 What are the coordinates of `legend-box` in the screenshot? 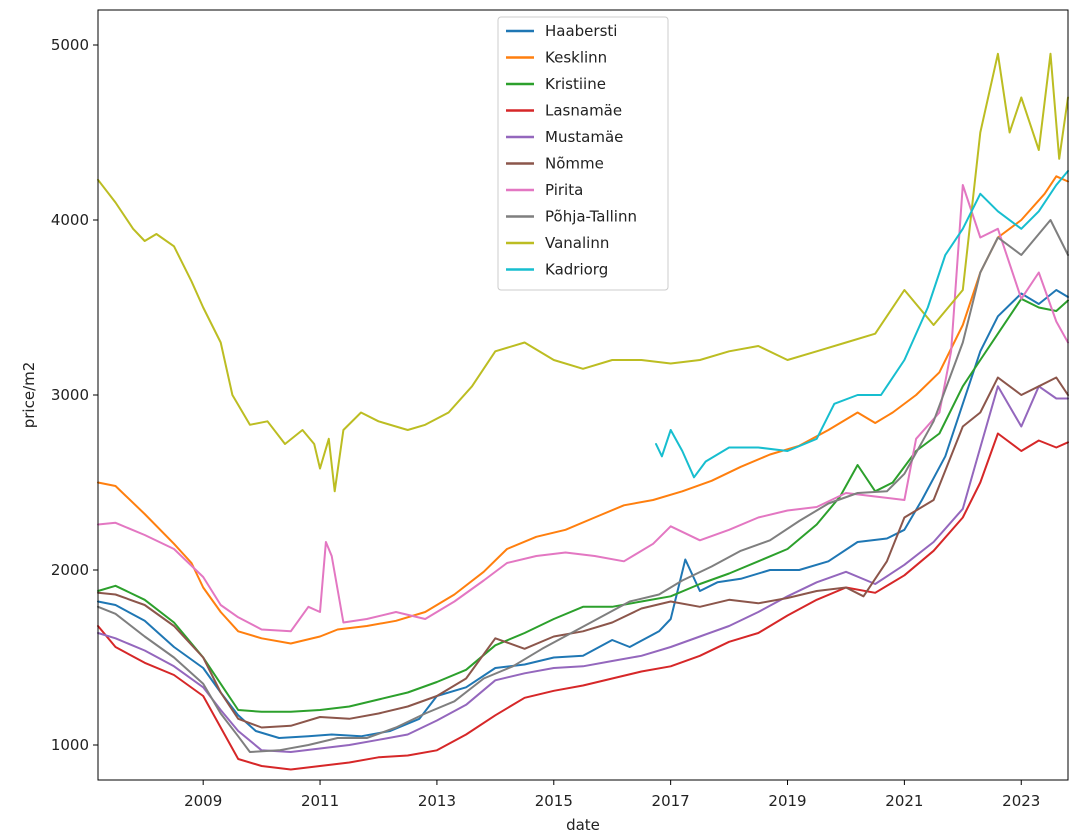 It's located at (583, 153).